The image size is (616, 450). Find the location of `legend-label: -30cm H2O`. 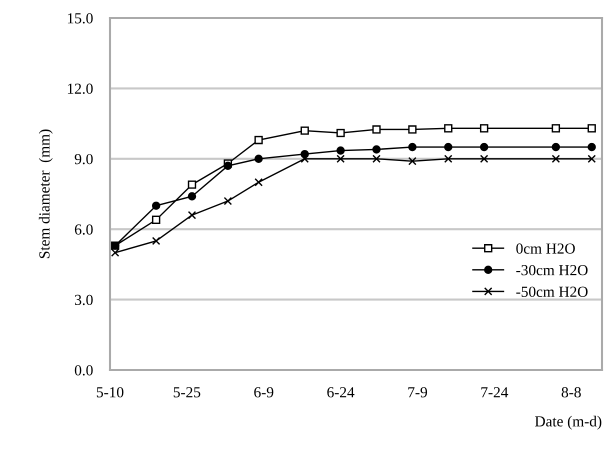

legend-label: -30cm H2O is located at coordinates (552, 270).